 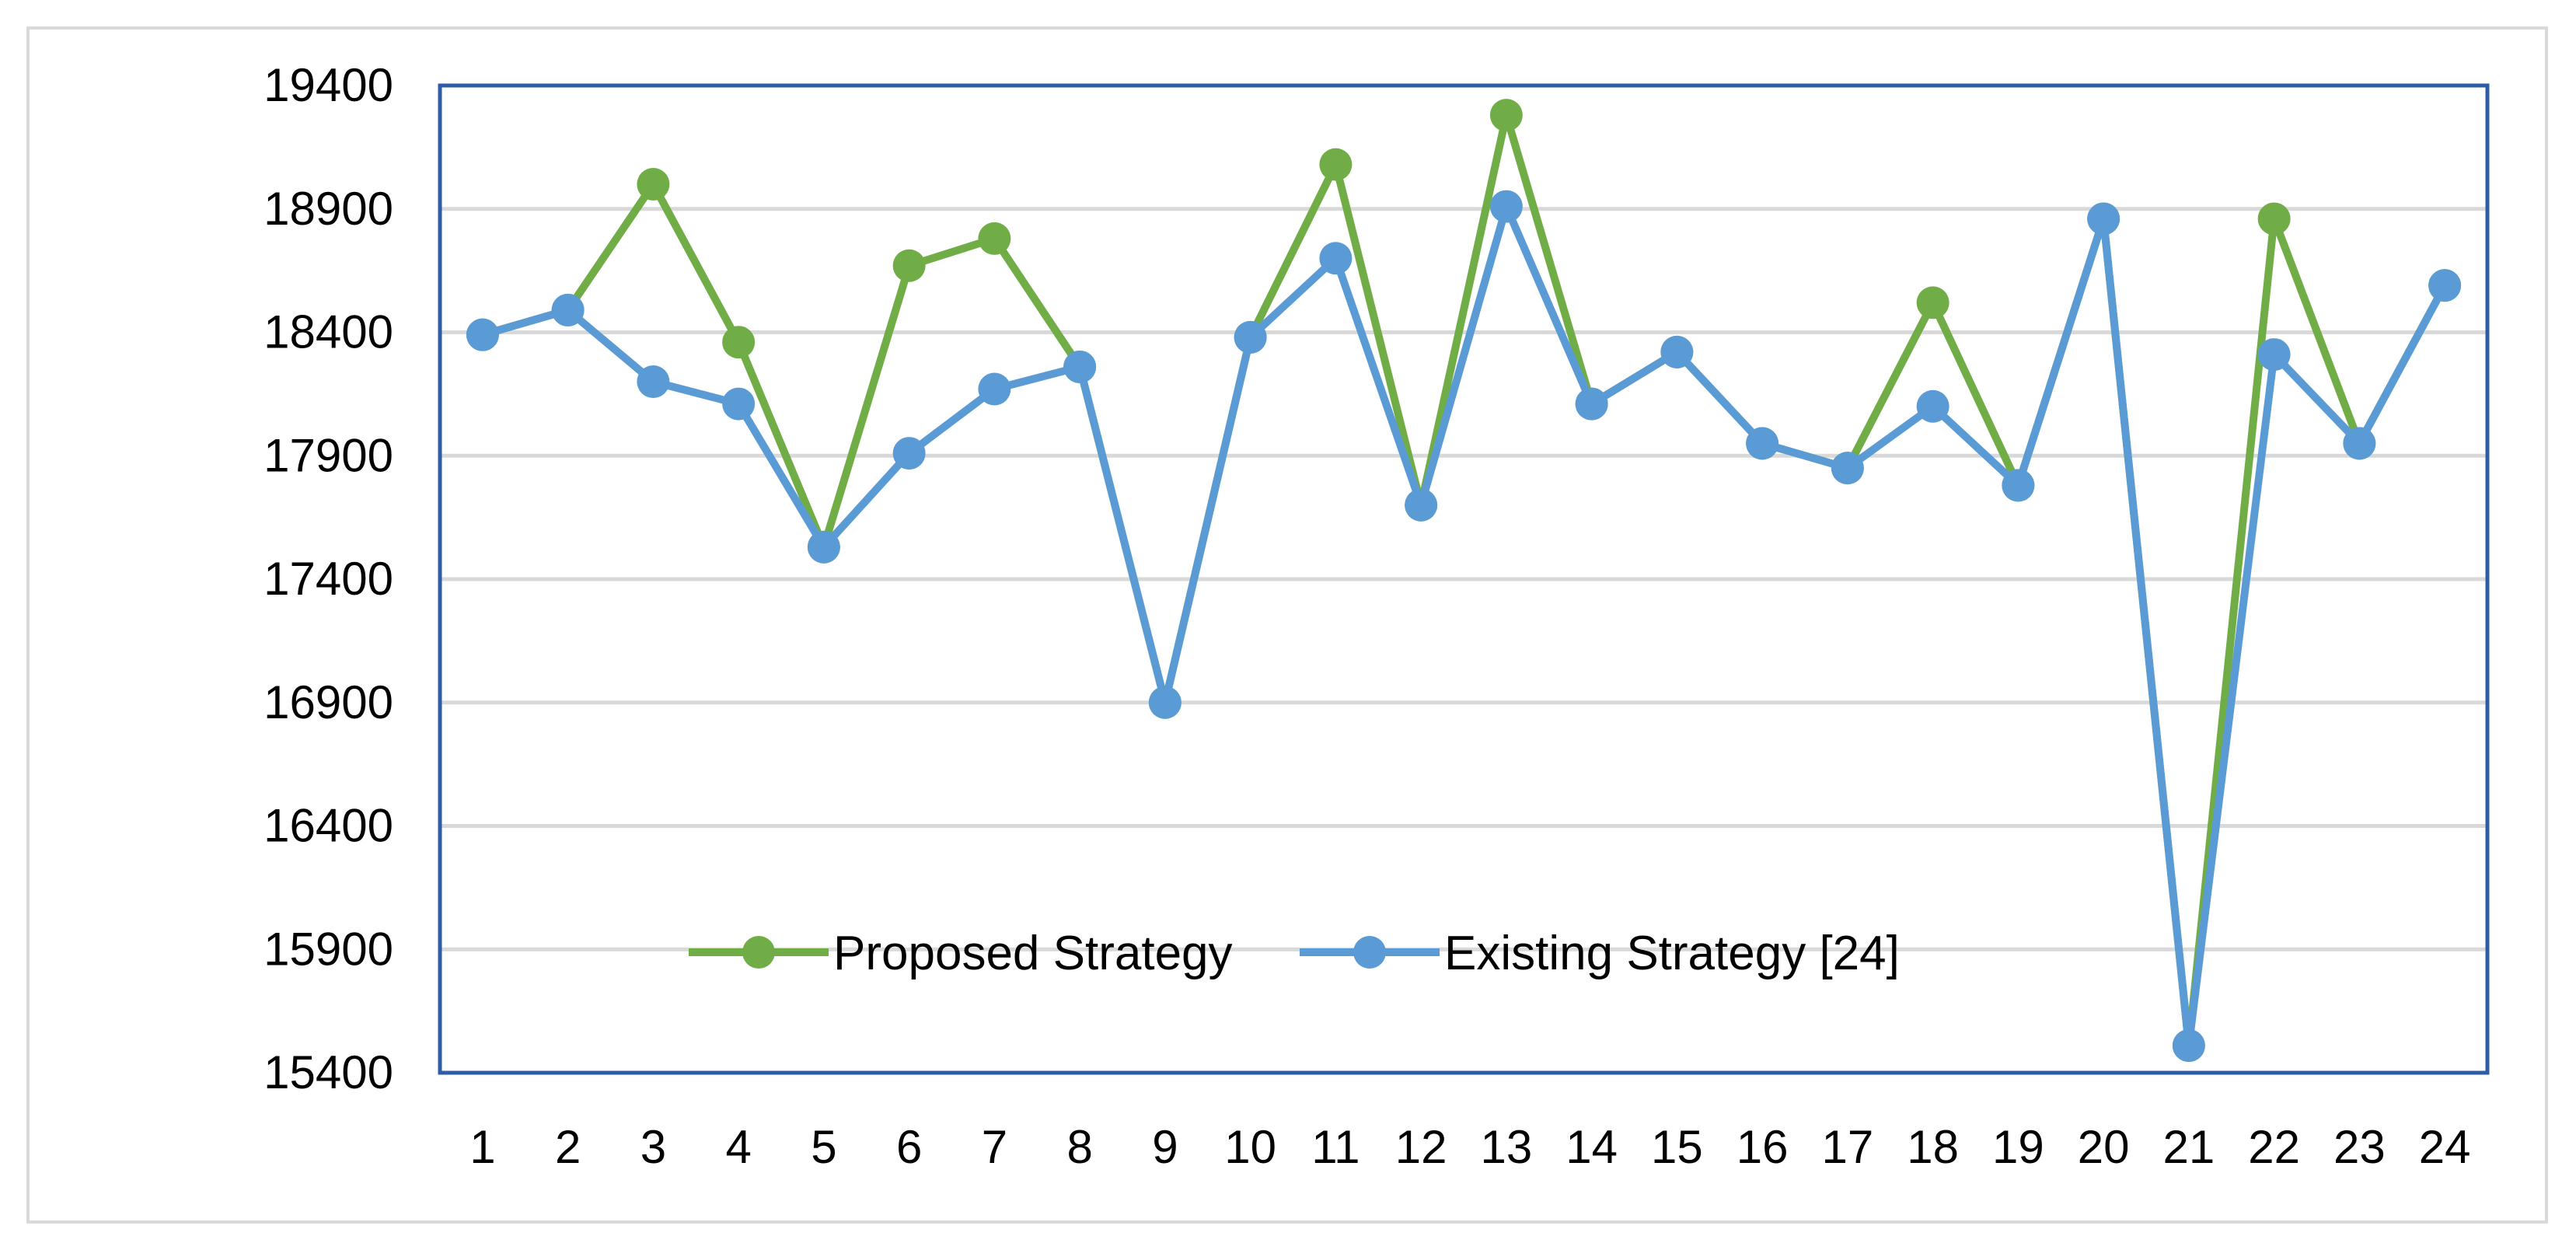 I want to click on x-tick-label: 4, so click(x=738, y=1147).